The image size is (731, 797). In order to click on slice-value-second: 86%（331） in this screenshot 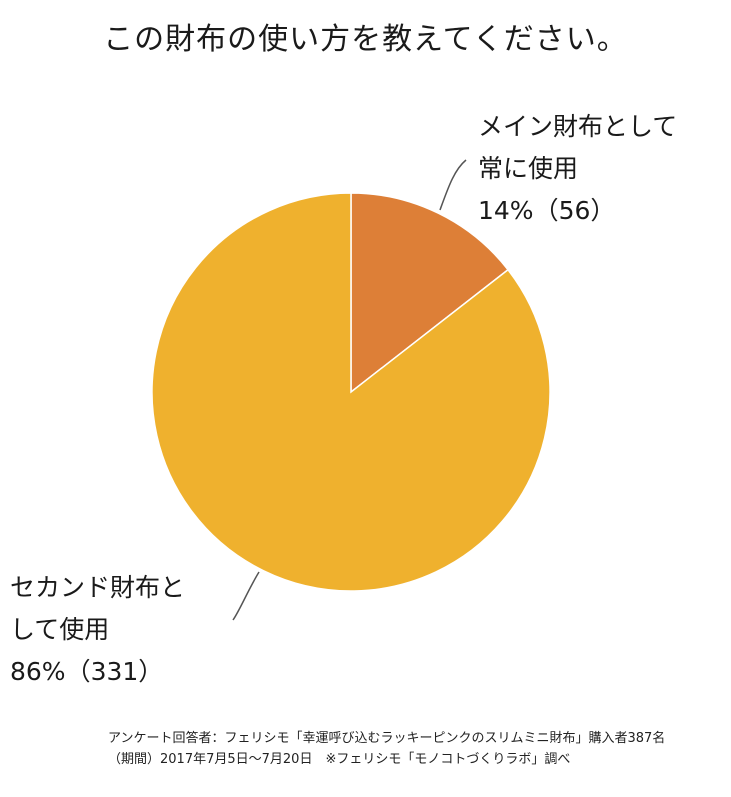, I will do `click(87, 671)`.